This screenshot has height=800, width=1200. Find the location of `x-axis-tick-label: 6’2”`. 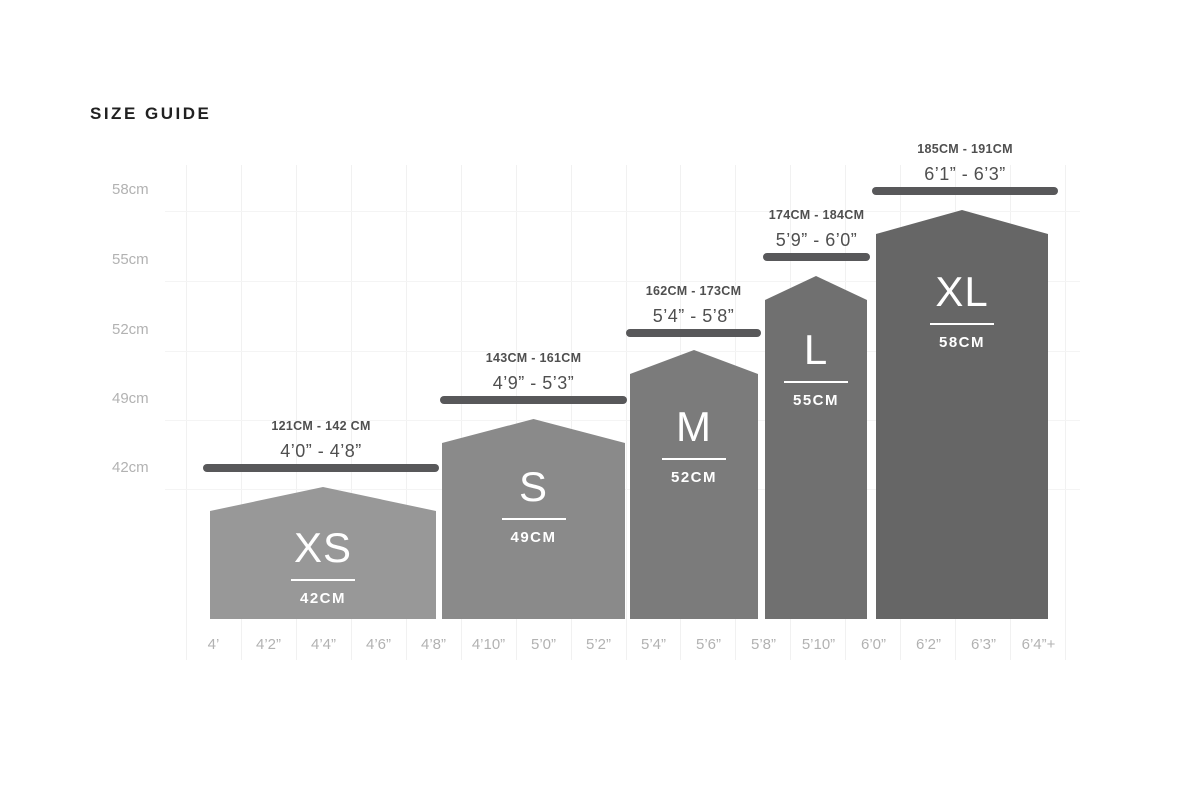

x-axis-tick-label: 6’2” is located at coordinates (928, 644).